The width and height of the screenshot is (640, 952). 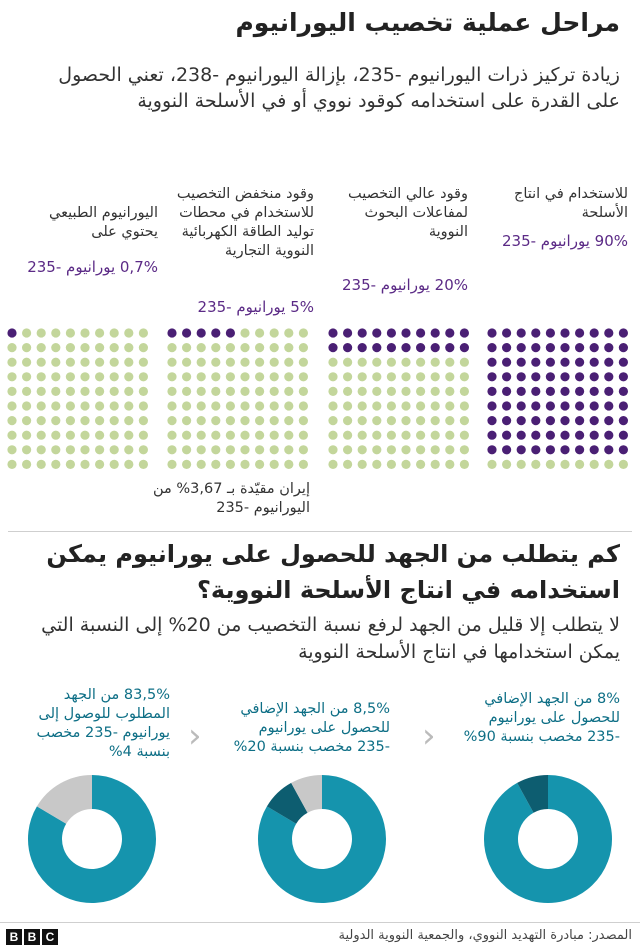 I want to click on donut-slice-added, so click(x=287, y=803).